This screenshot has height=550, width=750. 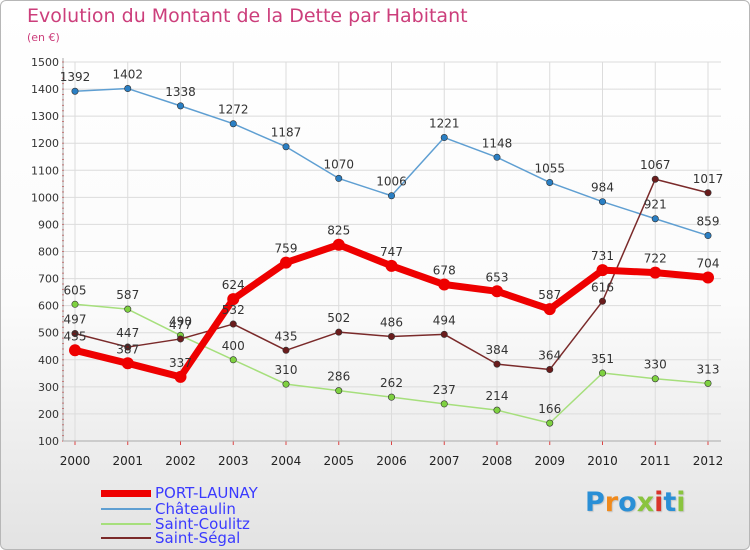 I want to click on logo-letter: r, so click(x=611, y=502).